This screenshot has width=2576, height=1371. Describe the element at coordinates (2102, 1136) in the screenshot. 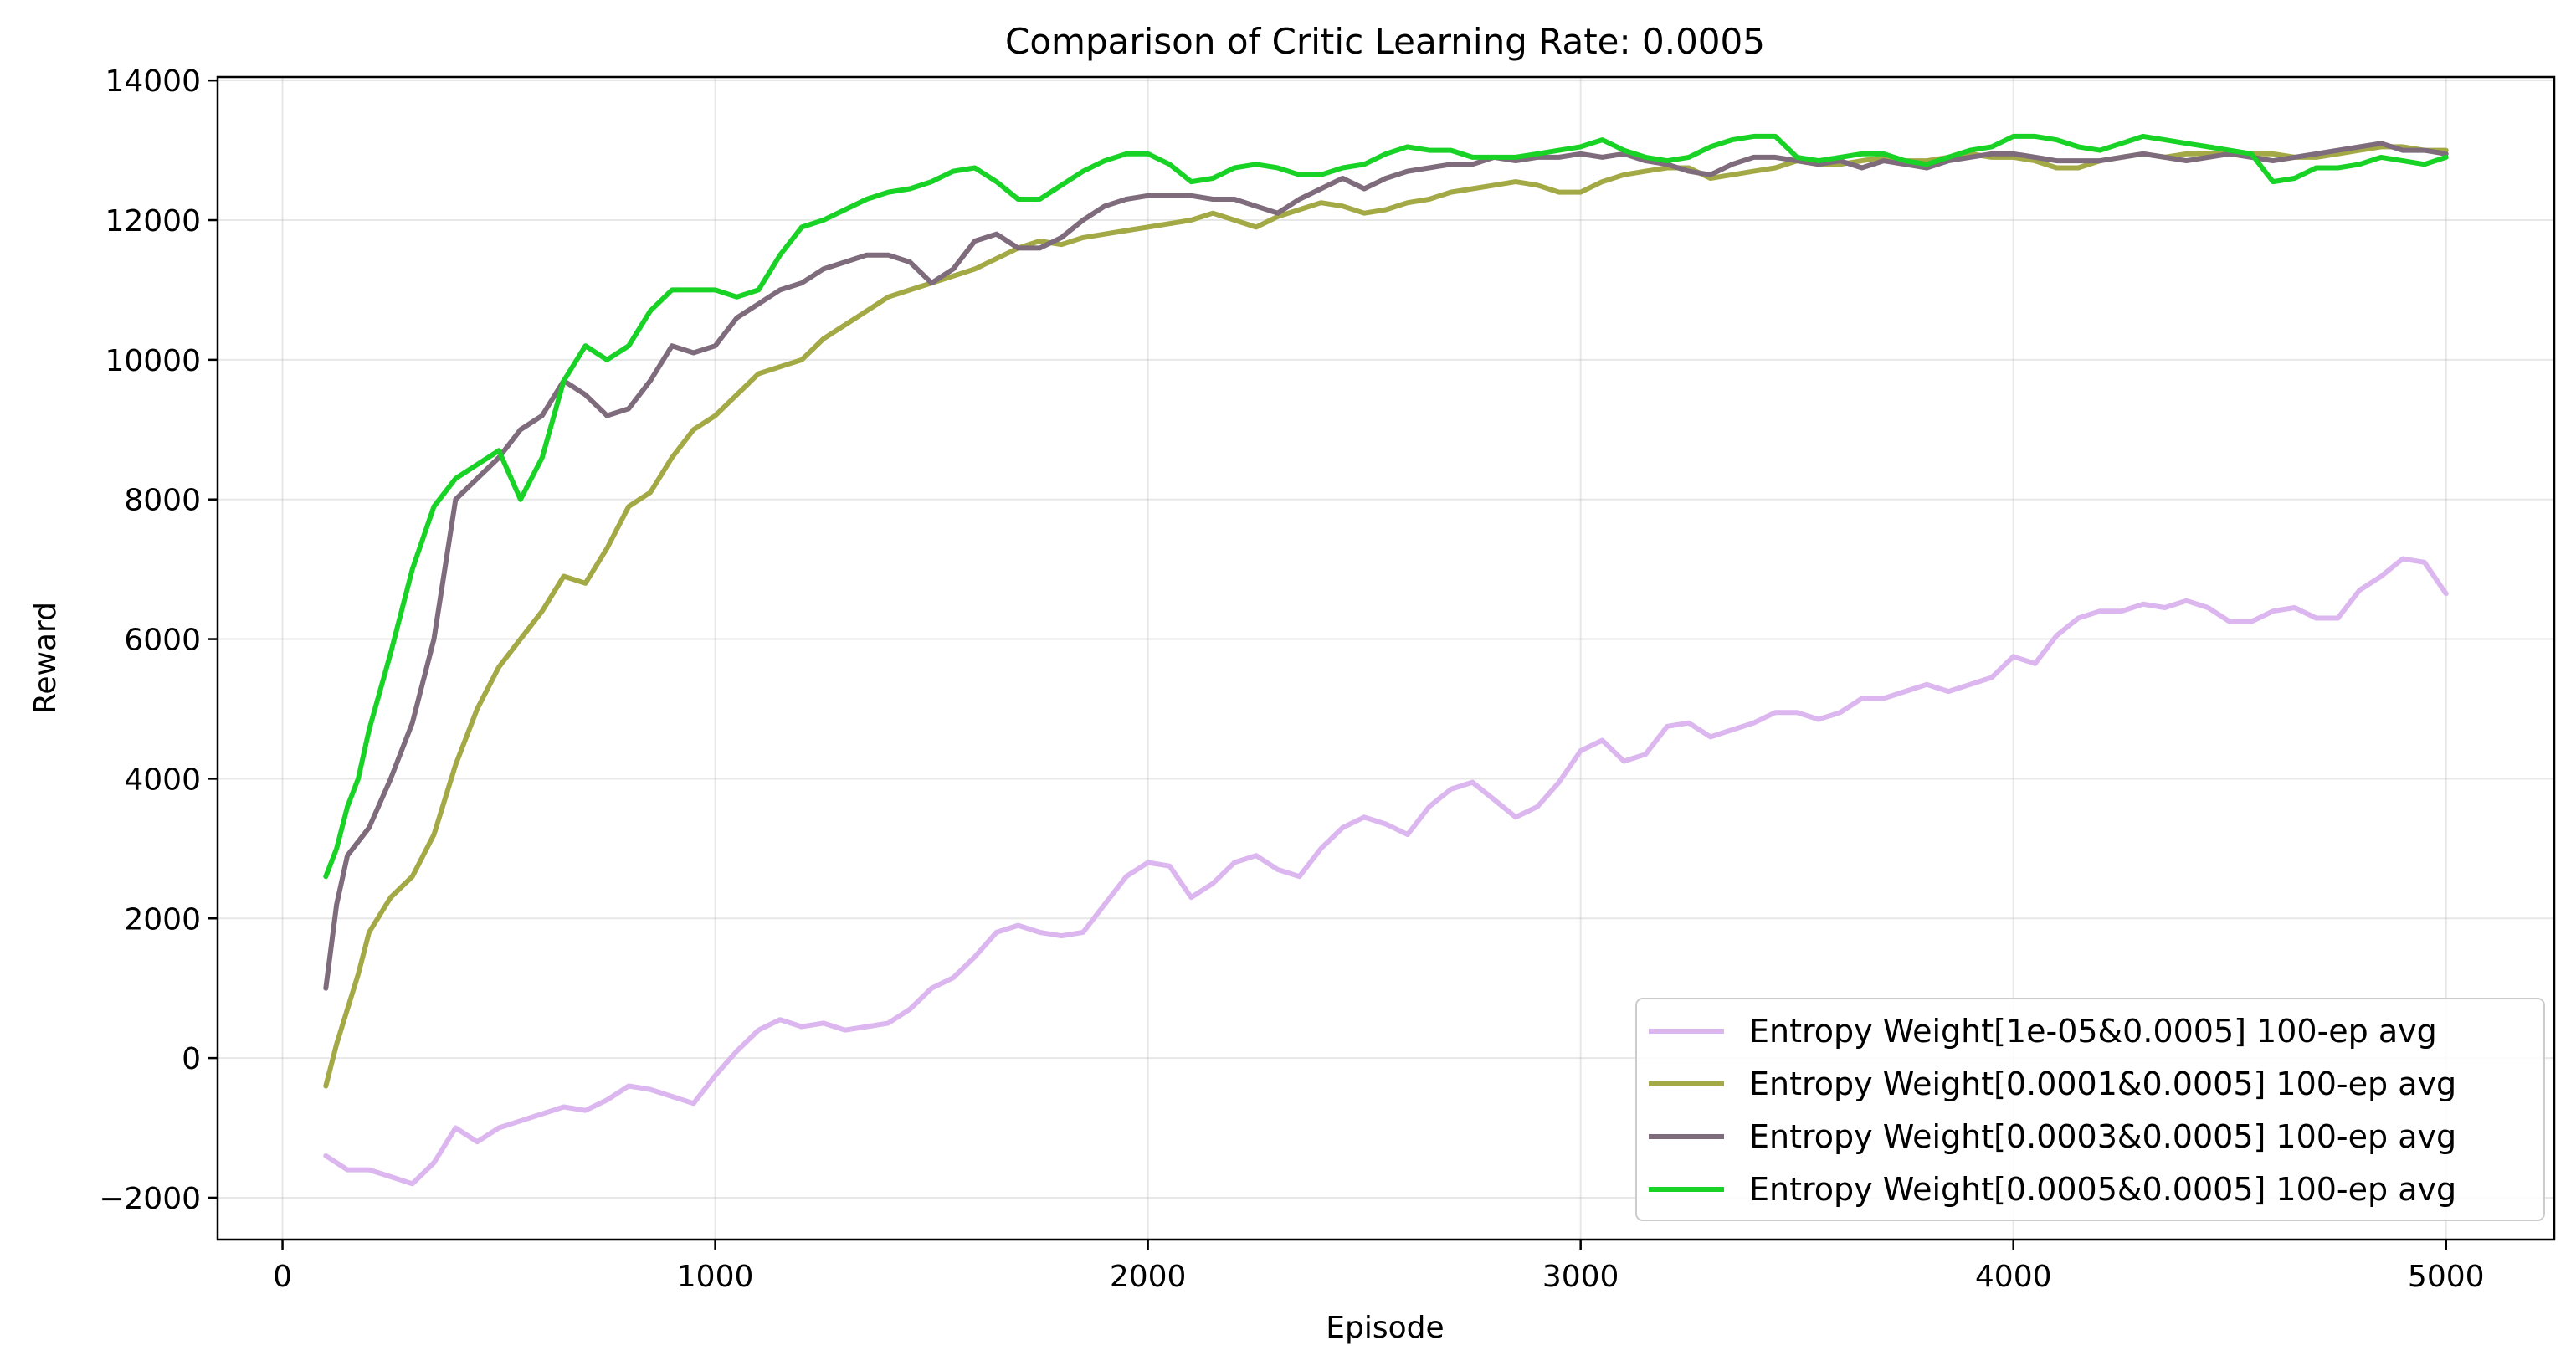

I see `legend-label-3: Entropy Weight[0.0003&0.0005] 100-ep avg` at that location.